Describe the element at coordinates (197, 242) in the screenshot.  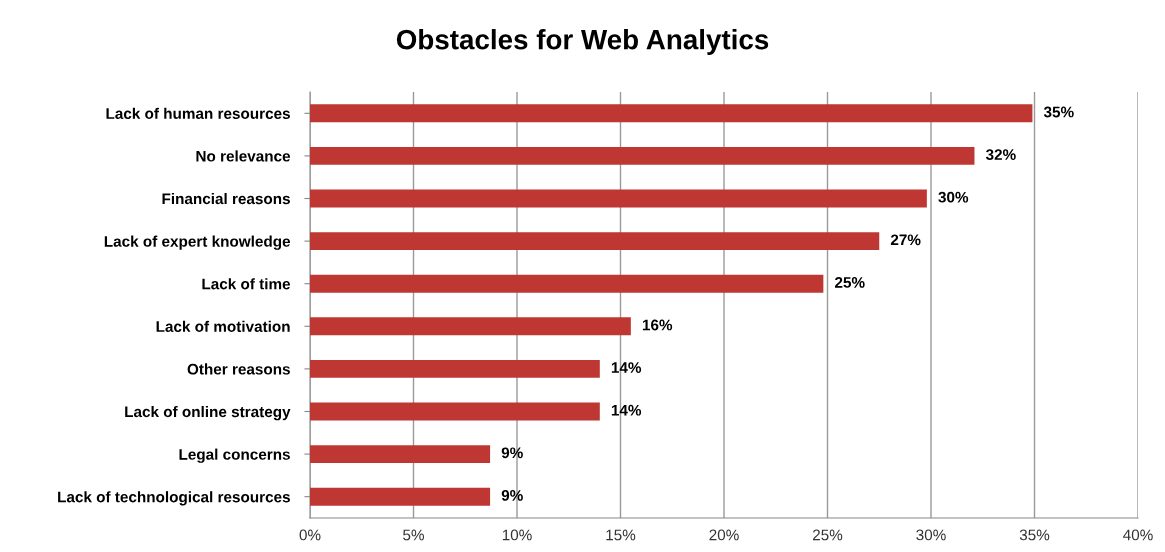
I see `y-tick-label: Lack of expert knowledge` at that location.